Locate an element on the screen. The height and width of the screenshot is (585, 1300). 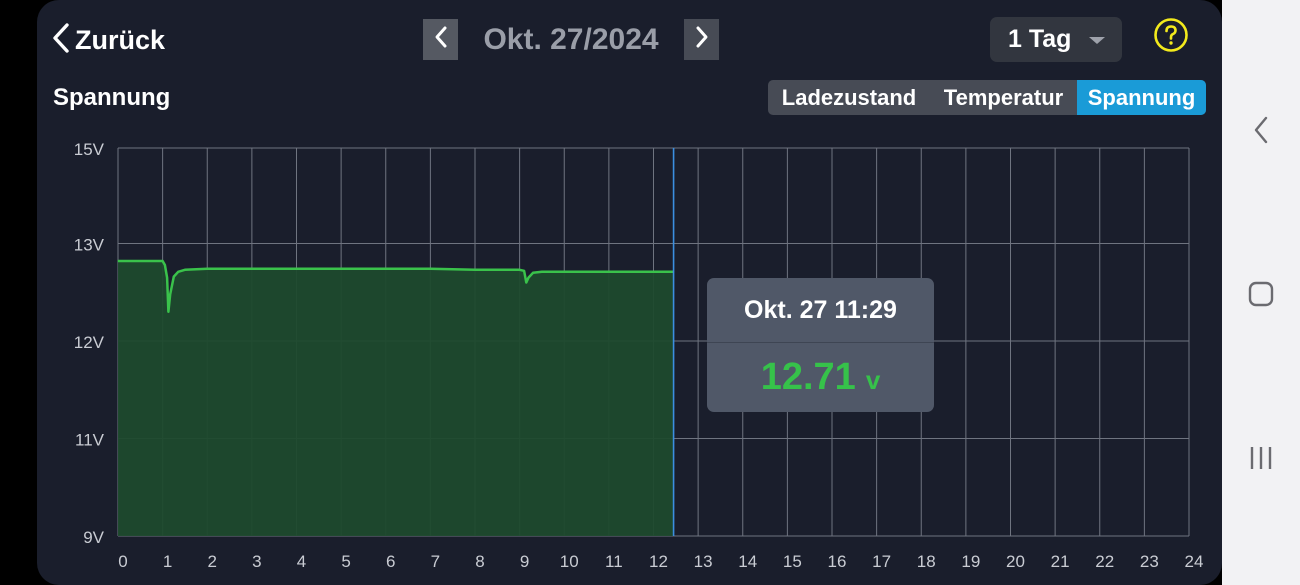
nav-recents-icon is located at coordinates (1261, 458).